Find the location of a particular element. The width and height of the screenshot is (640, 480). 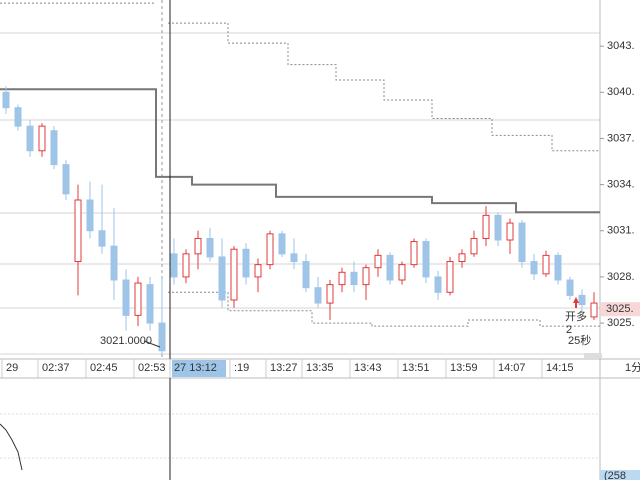

cursor-time-box is located at coordinates (199, 368).